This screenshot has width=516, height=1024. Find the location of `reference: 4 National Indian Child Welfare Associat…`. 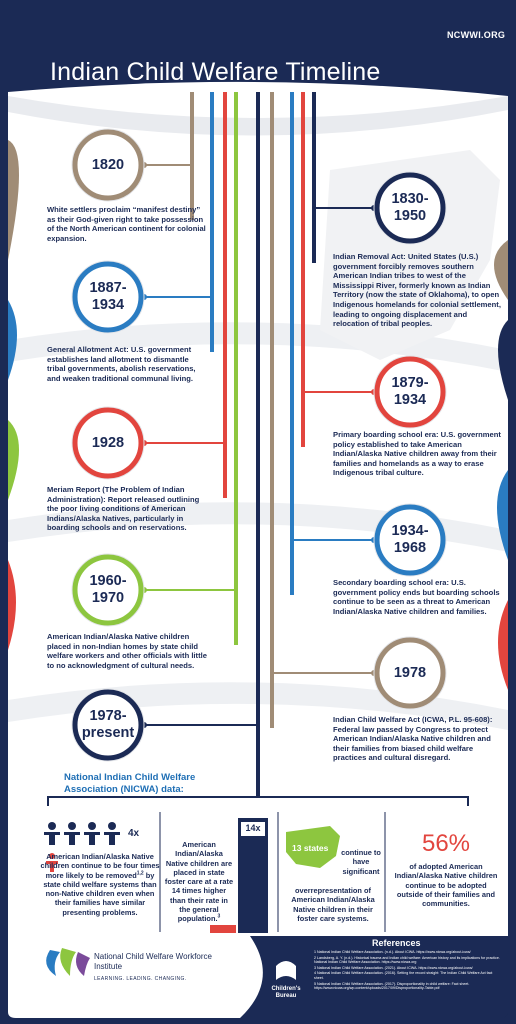

reference: 4 National Indian Child Welfare Associat… is located at coordinates (403, 975).